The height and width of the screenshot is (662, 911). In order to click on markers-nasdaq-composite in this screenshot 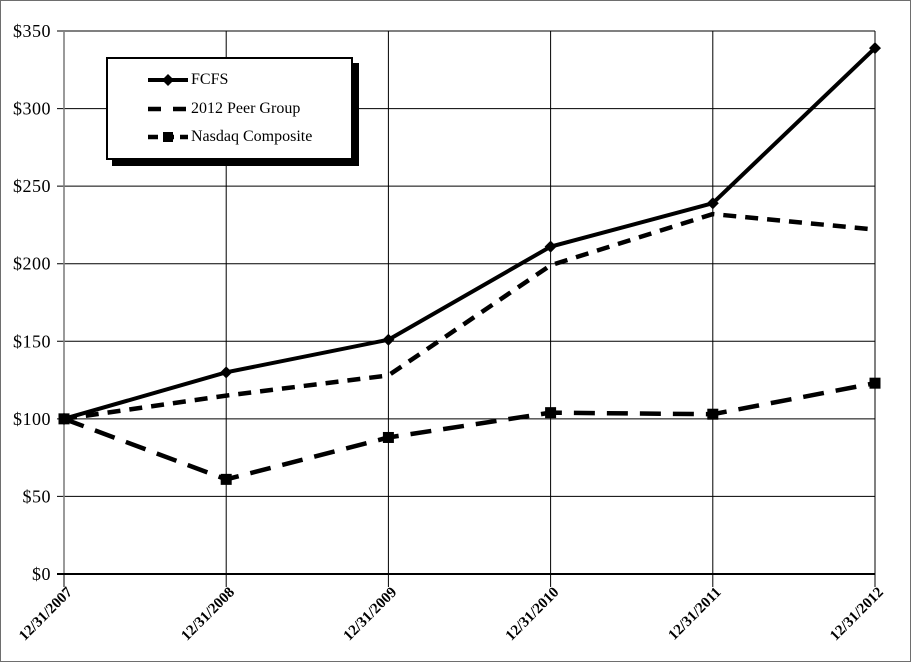, I will do `click(469, 431)`.